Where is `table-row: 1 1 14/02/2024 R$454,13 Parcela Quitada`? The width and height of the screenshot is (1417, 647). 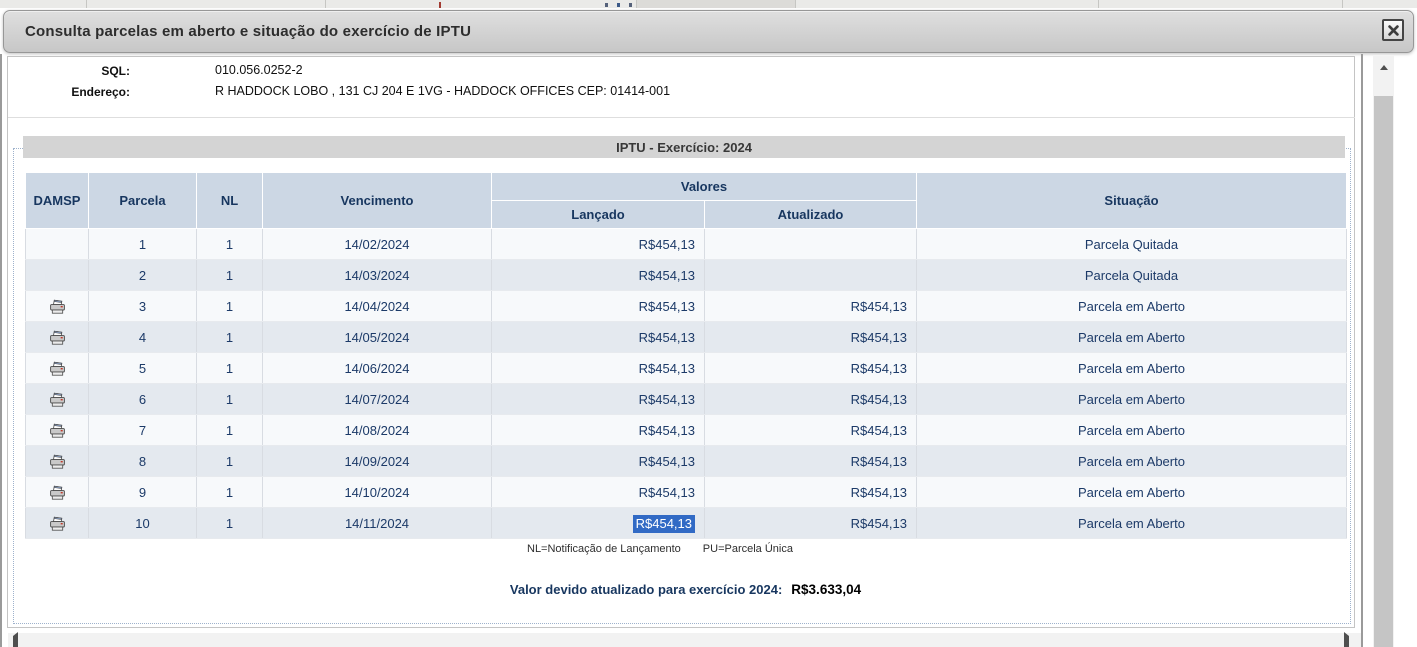 table-row: 1 1 14/02/2024 R$454,13 Parcela Quitada is located at coordinates (686, 244).